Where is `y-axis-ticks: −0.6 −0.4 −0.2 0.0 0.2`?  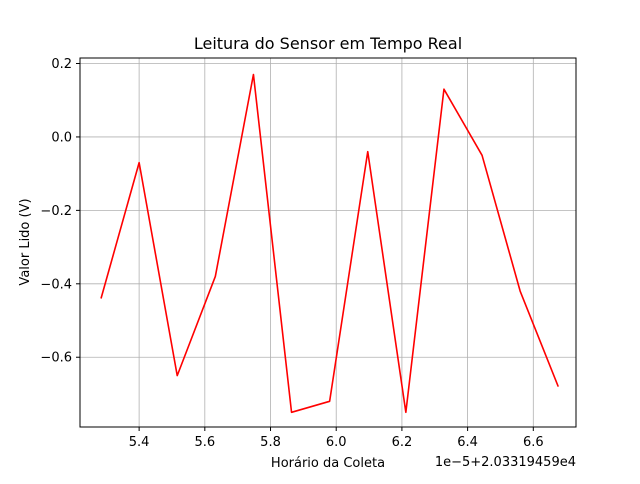
y-axis-ticks: −0.6 −0.4 −0.2 0.0 0.2 is located at coordinates (60, 211).